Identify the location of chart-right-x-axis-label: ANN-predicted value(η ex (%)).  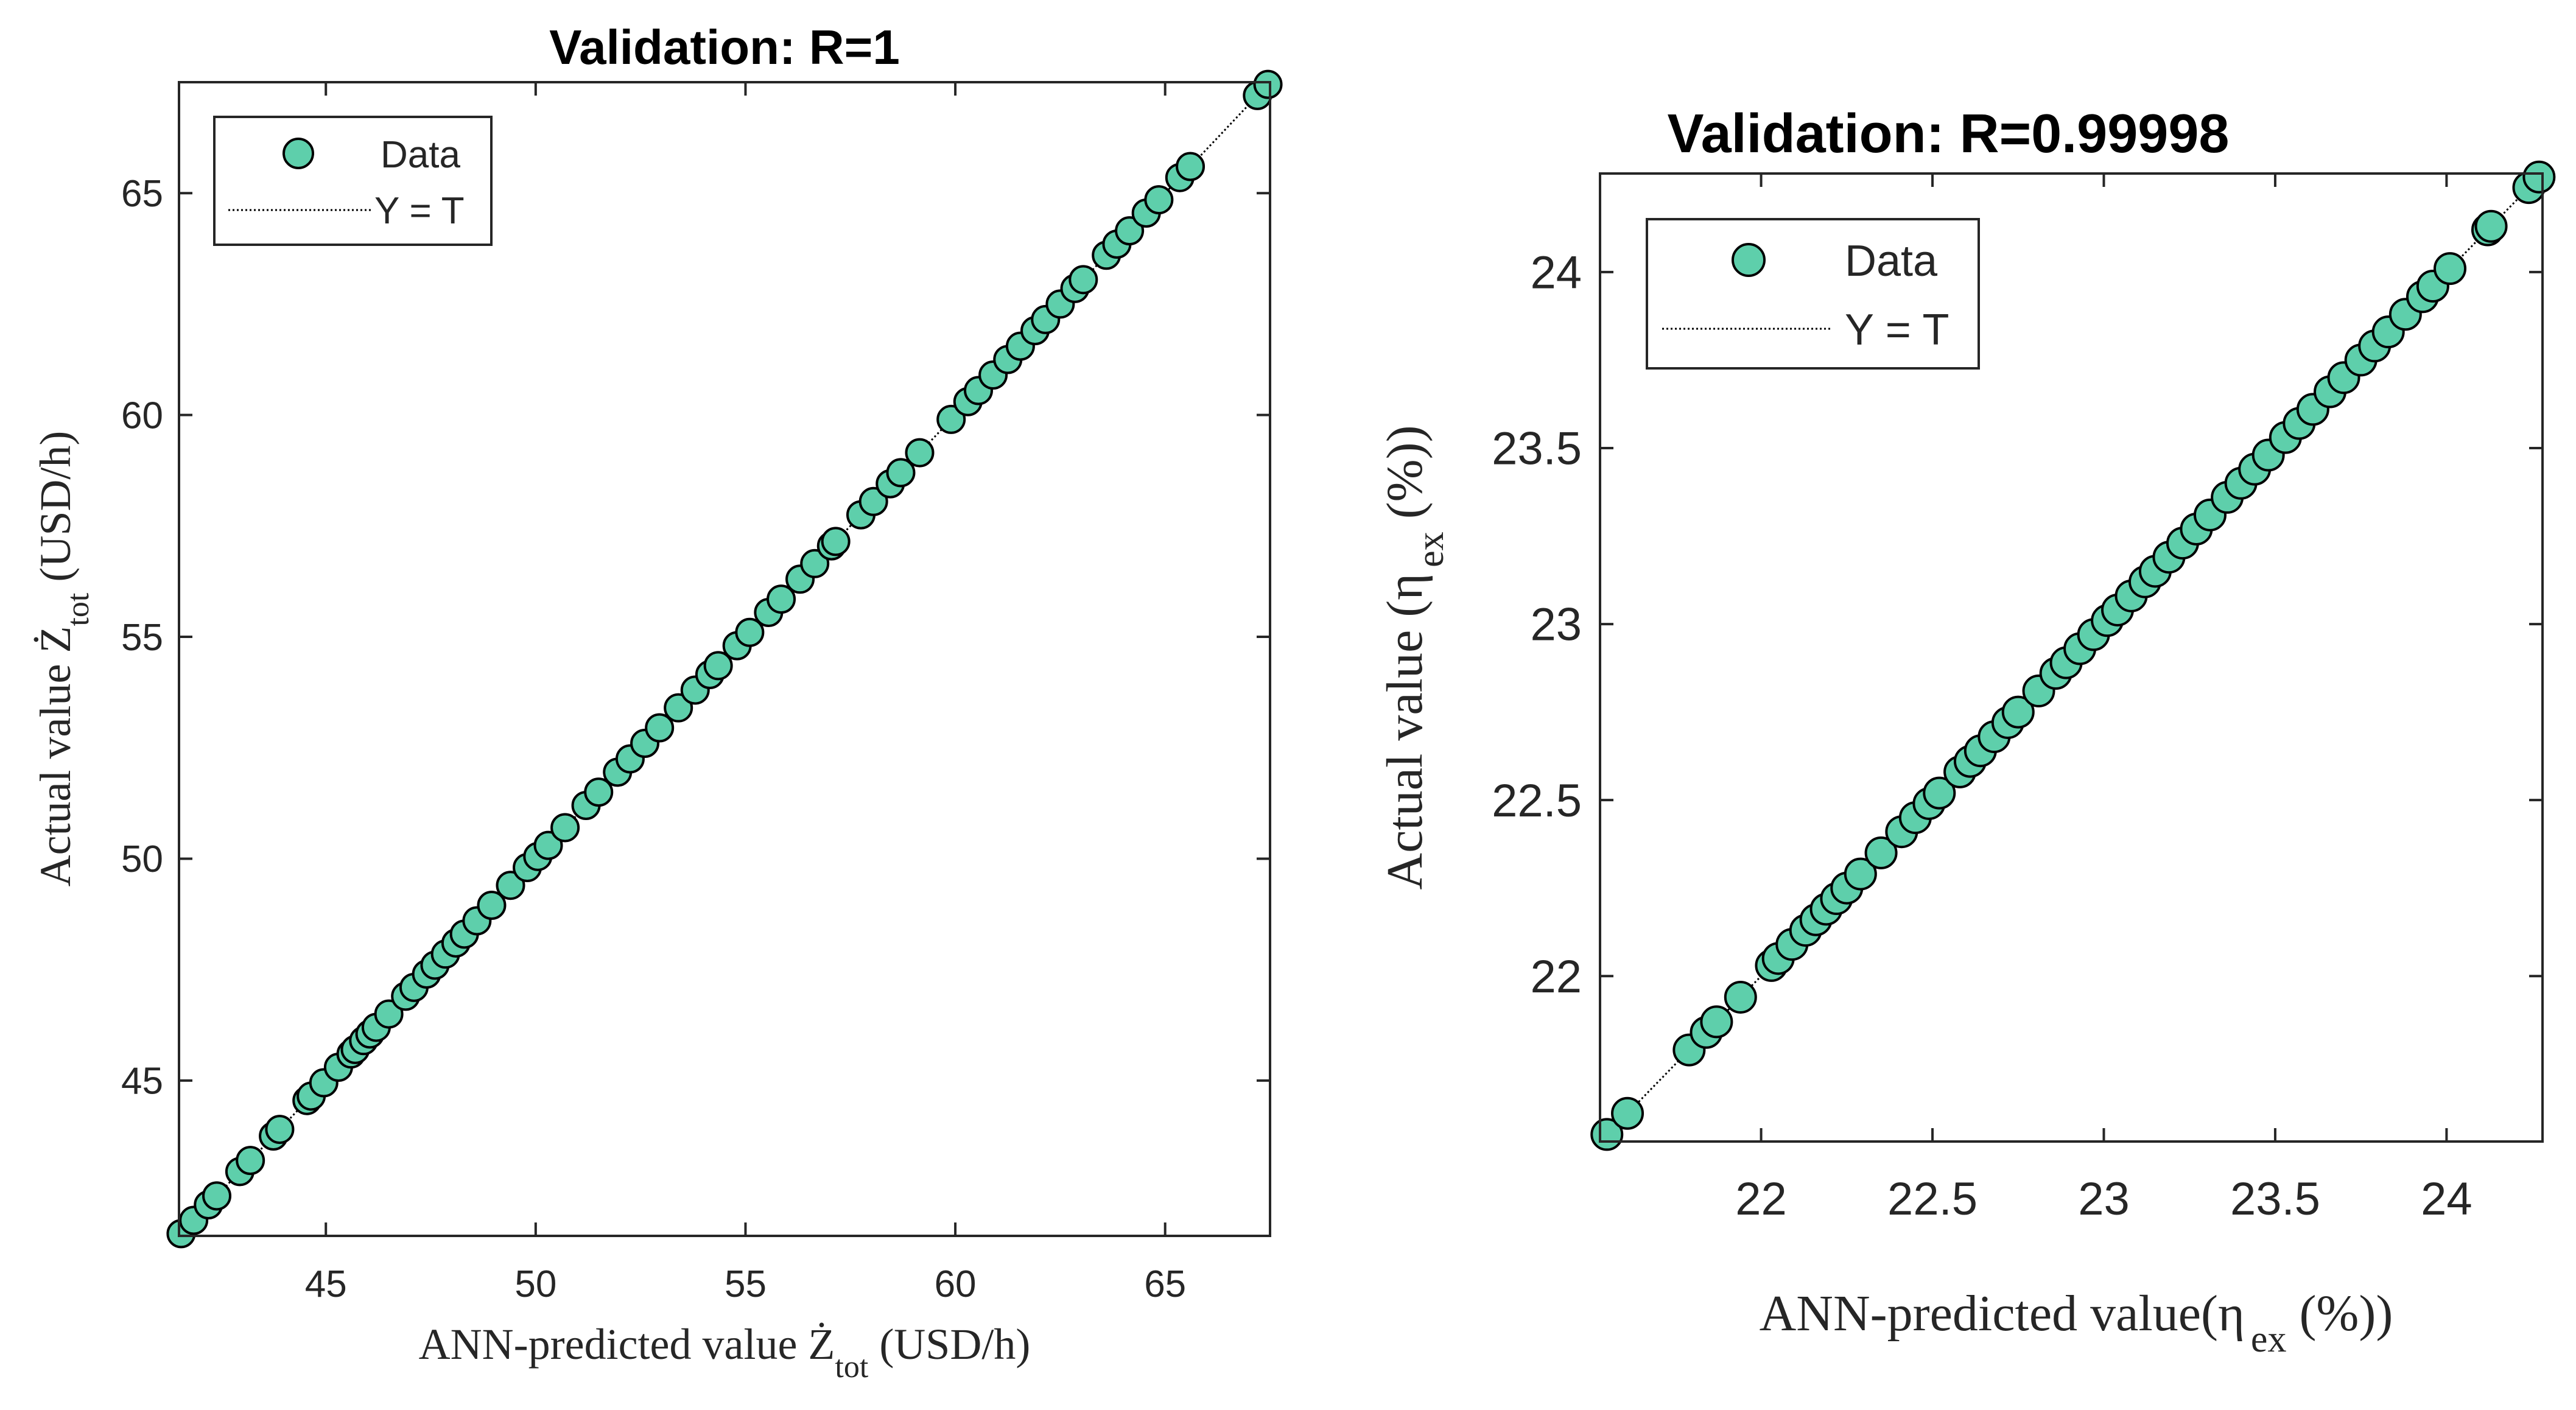
(2076, 1323).